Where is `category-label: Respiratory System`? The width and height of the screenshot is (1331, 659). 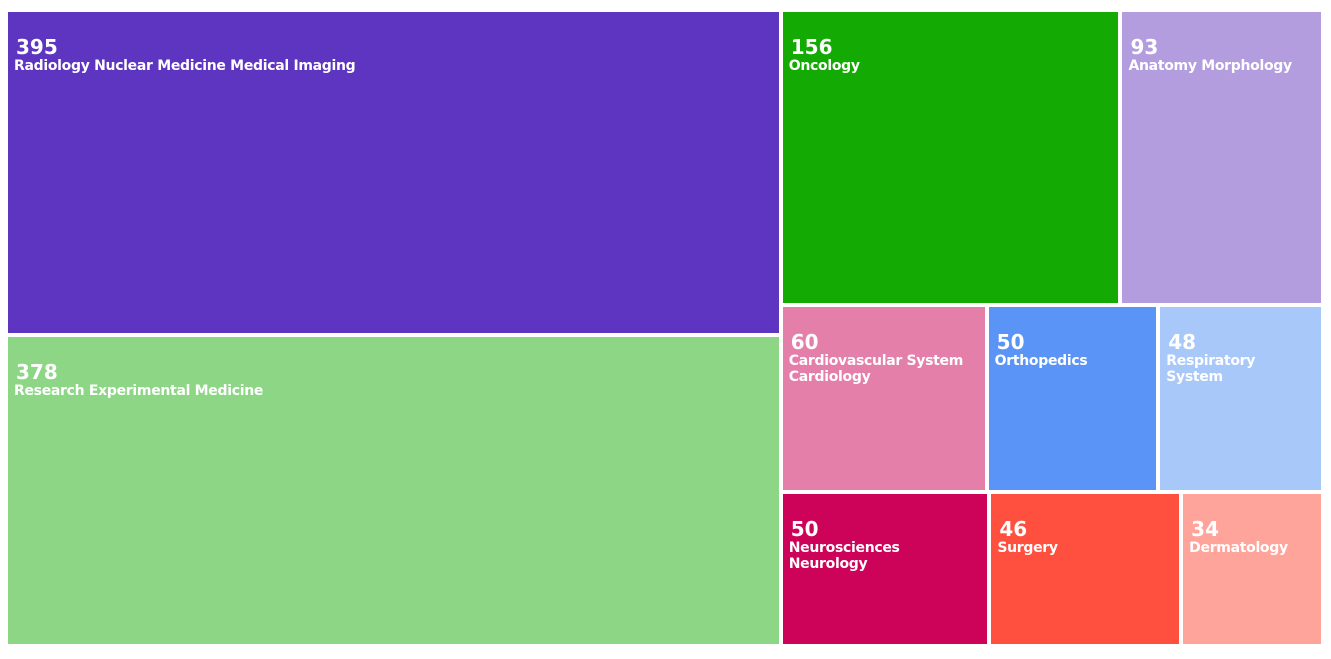
category-label: Respiratory System is located at coordinates (1211, 368).